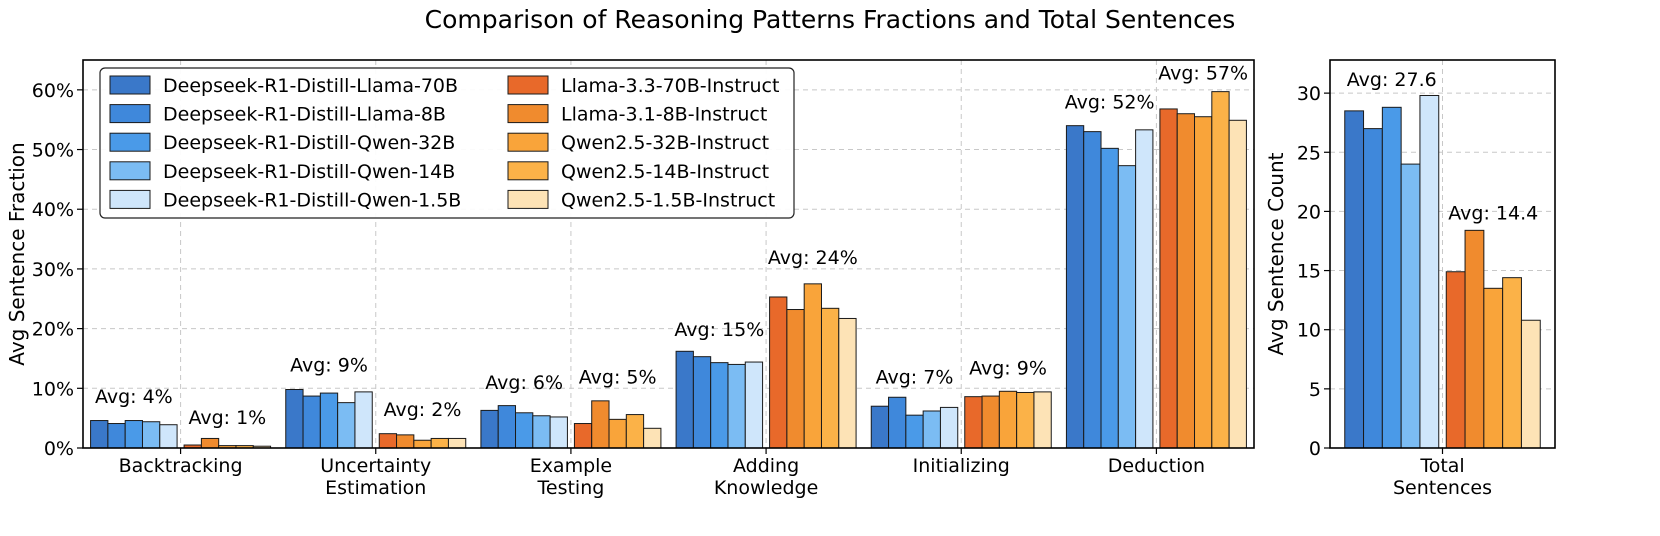 Image resolution: width=1660 pixels, height=536 pixels. What do you see at coordinates (53, 389) in the screenshot?
I see `y-tick-label: 10%` at bounding box center [53, 389].